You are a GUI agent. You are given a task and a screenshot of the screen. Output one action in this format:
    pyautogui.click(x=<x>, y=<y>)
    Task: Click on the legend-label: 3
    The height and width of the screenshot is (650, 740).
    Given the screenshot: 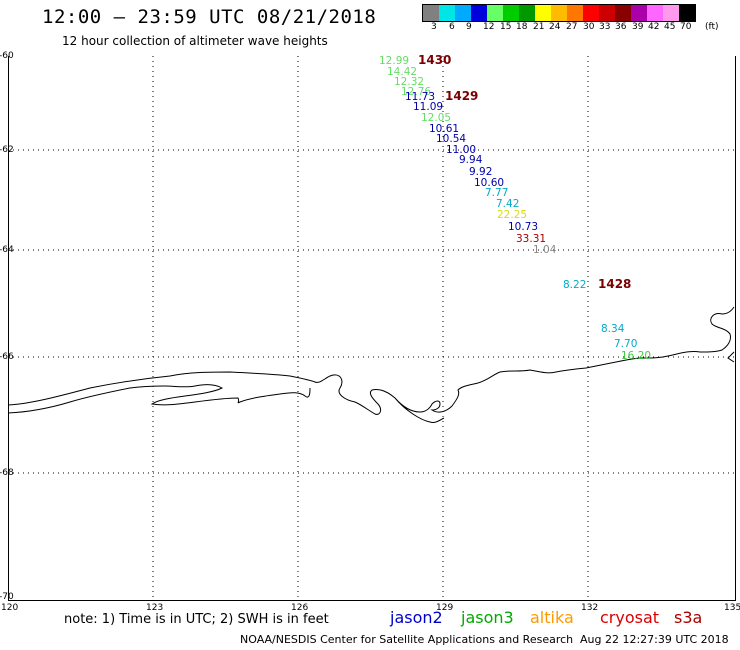 What is the action you would take?
    pyautogui.click(x=434, y=27)
    